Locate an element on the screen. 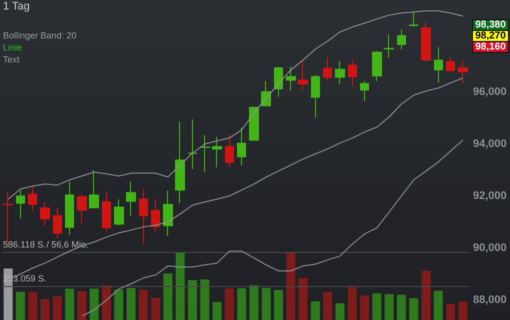 This screenshot has width=510, height=320. y-tick-label: 88,000 is located at coordinates (490, 300).